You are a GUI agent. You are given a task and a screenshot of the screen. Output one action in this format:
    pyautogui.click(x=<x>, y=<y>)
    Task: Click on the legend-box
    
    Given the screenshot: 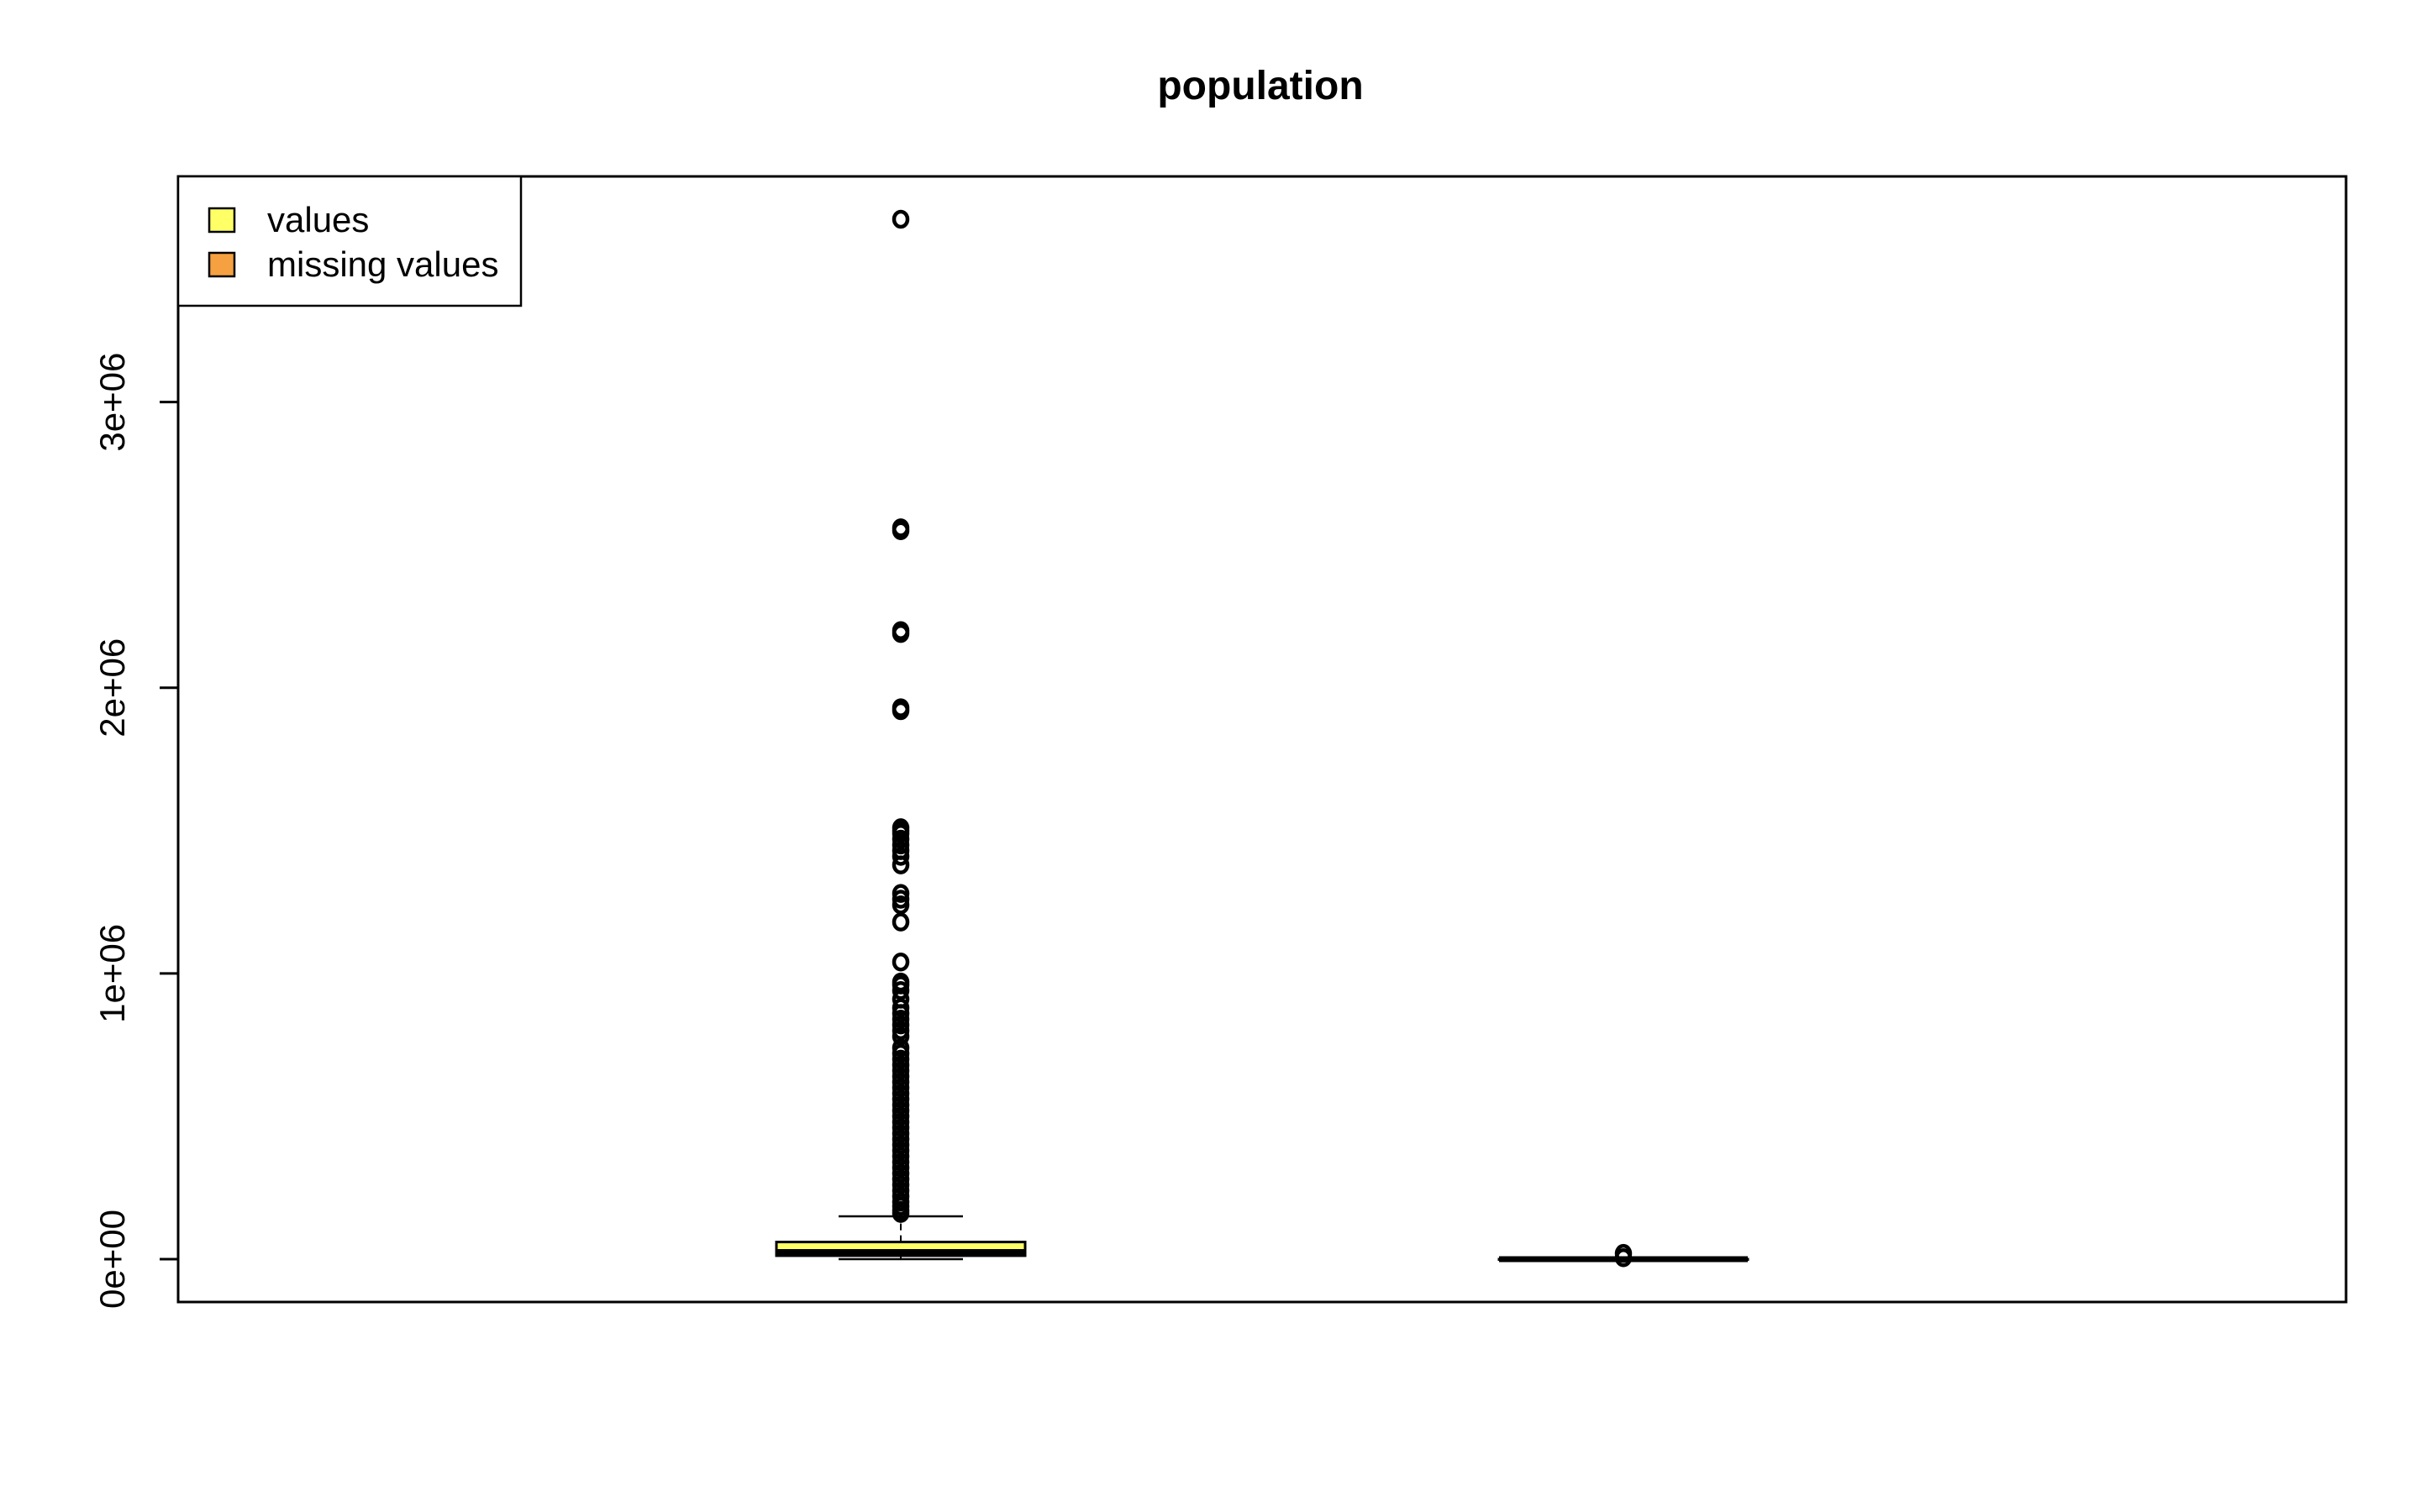 What is the action you would take?
    pyautogui.click(x=349, y=241)
    